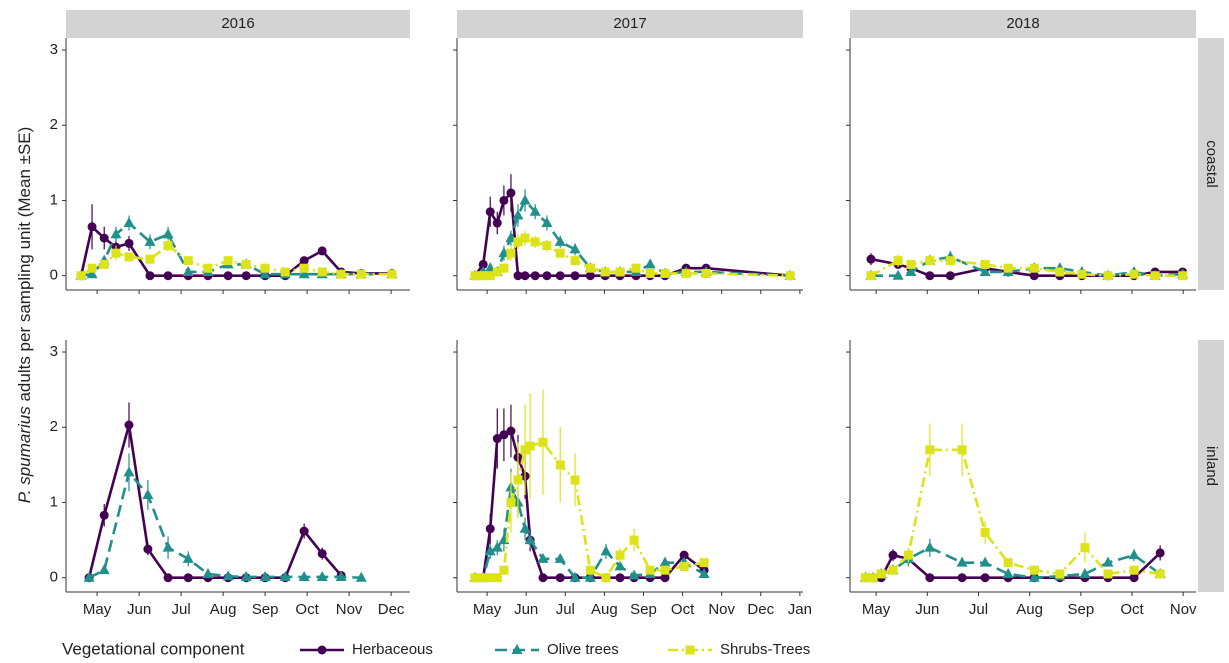  What do you see at coordinates (307, 609) in the screenshot?
I see `x-tick-label: Oct` at bounding box center [307, 609].